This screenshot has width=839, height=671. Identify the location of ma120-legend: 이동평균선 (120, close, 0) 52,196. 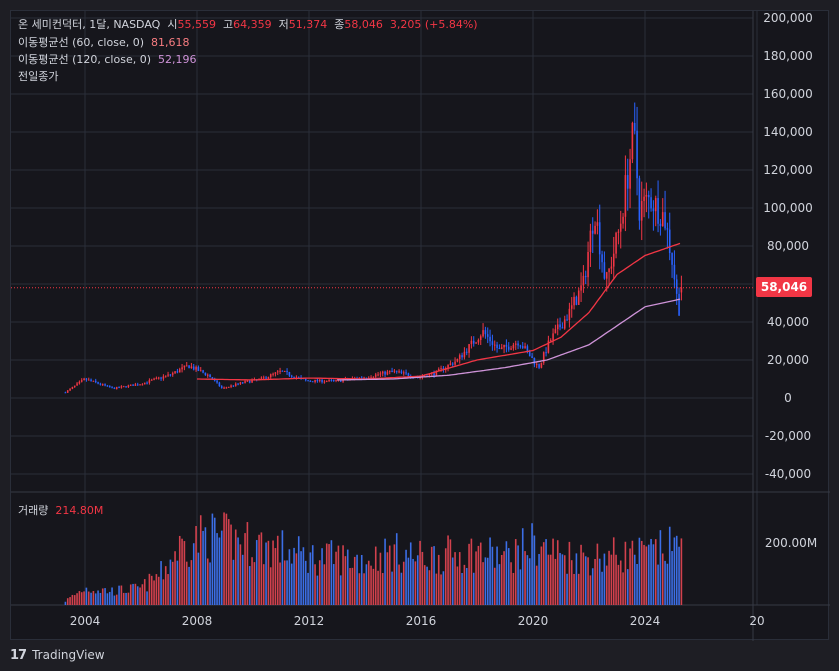
(107, 60).